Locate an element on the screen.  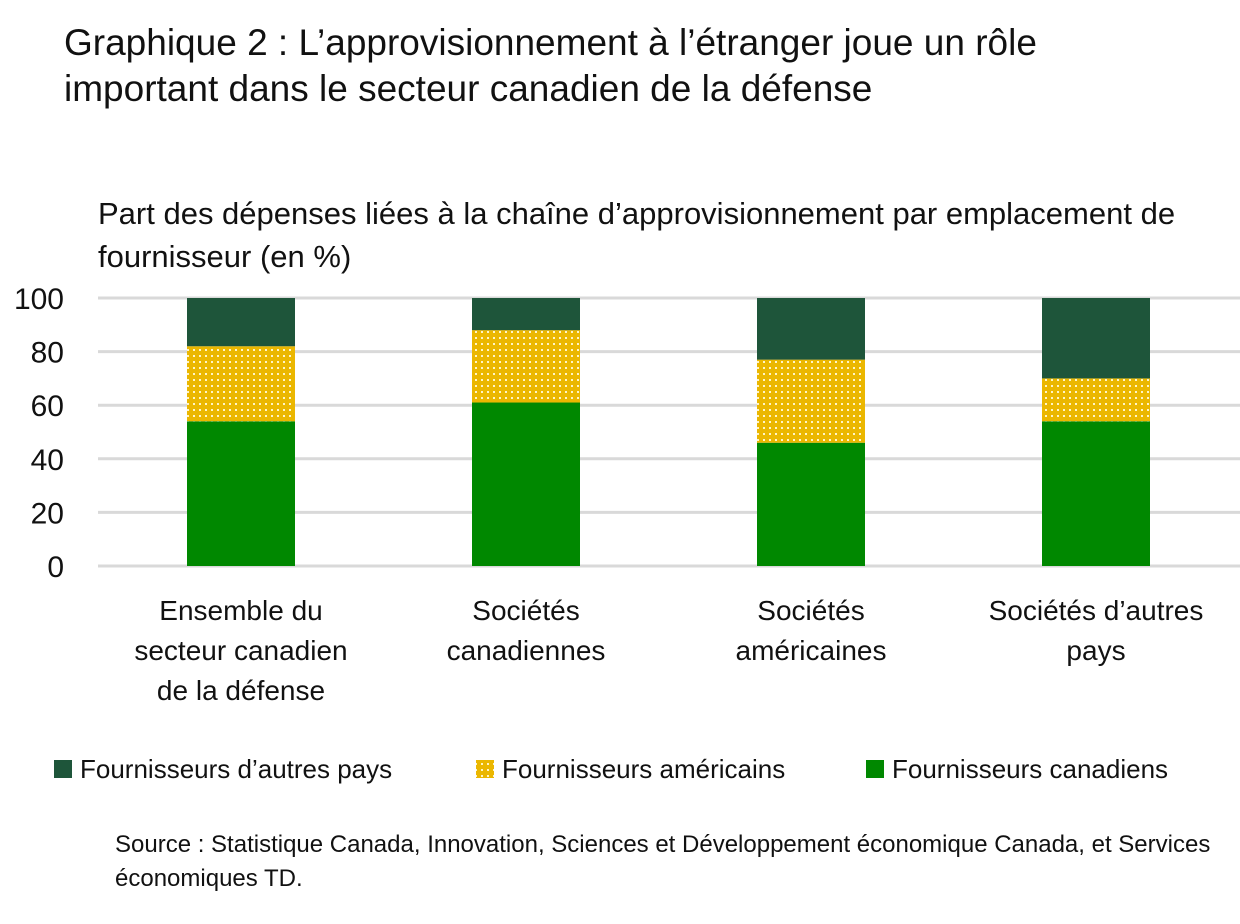
x-tick-label: Sociétés d’autres pays is located at coordinates (1096, 630).